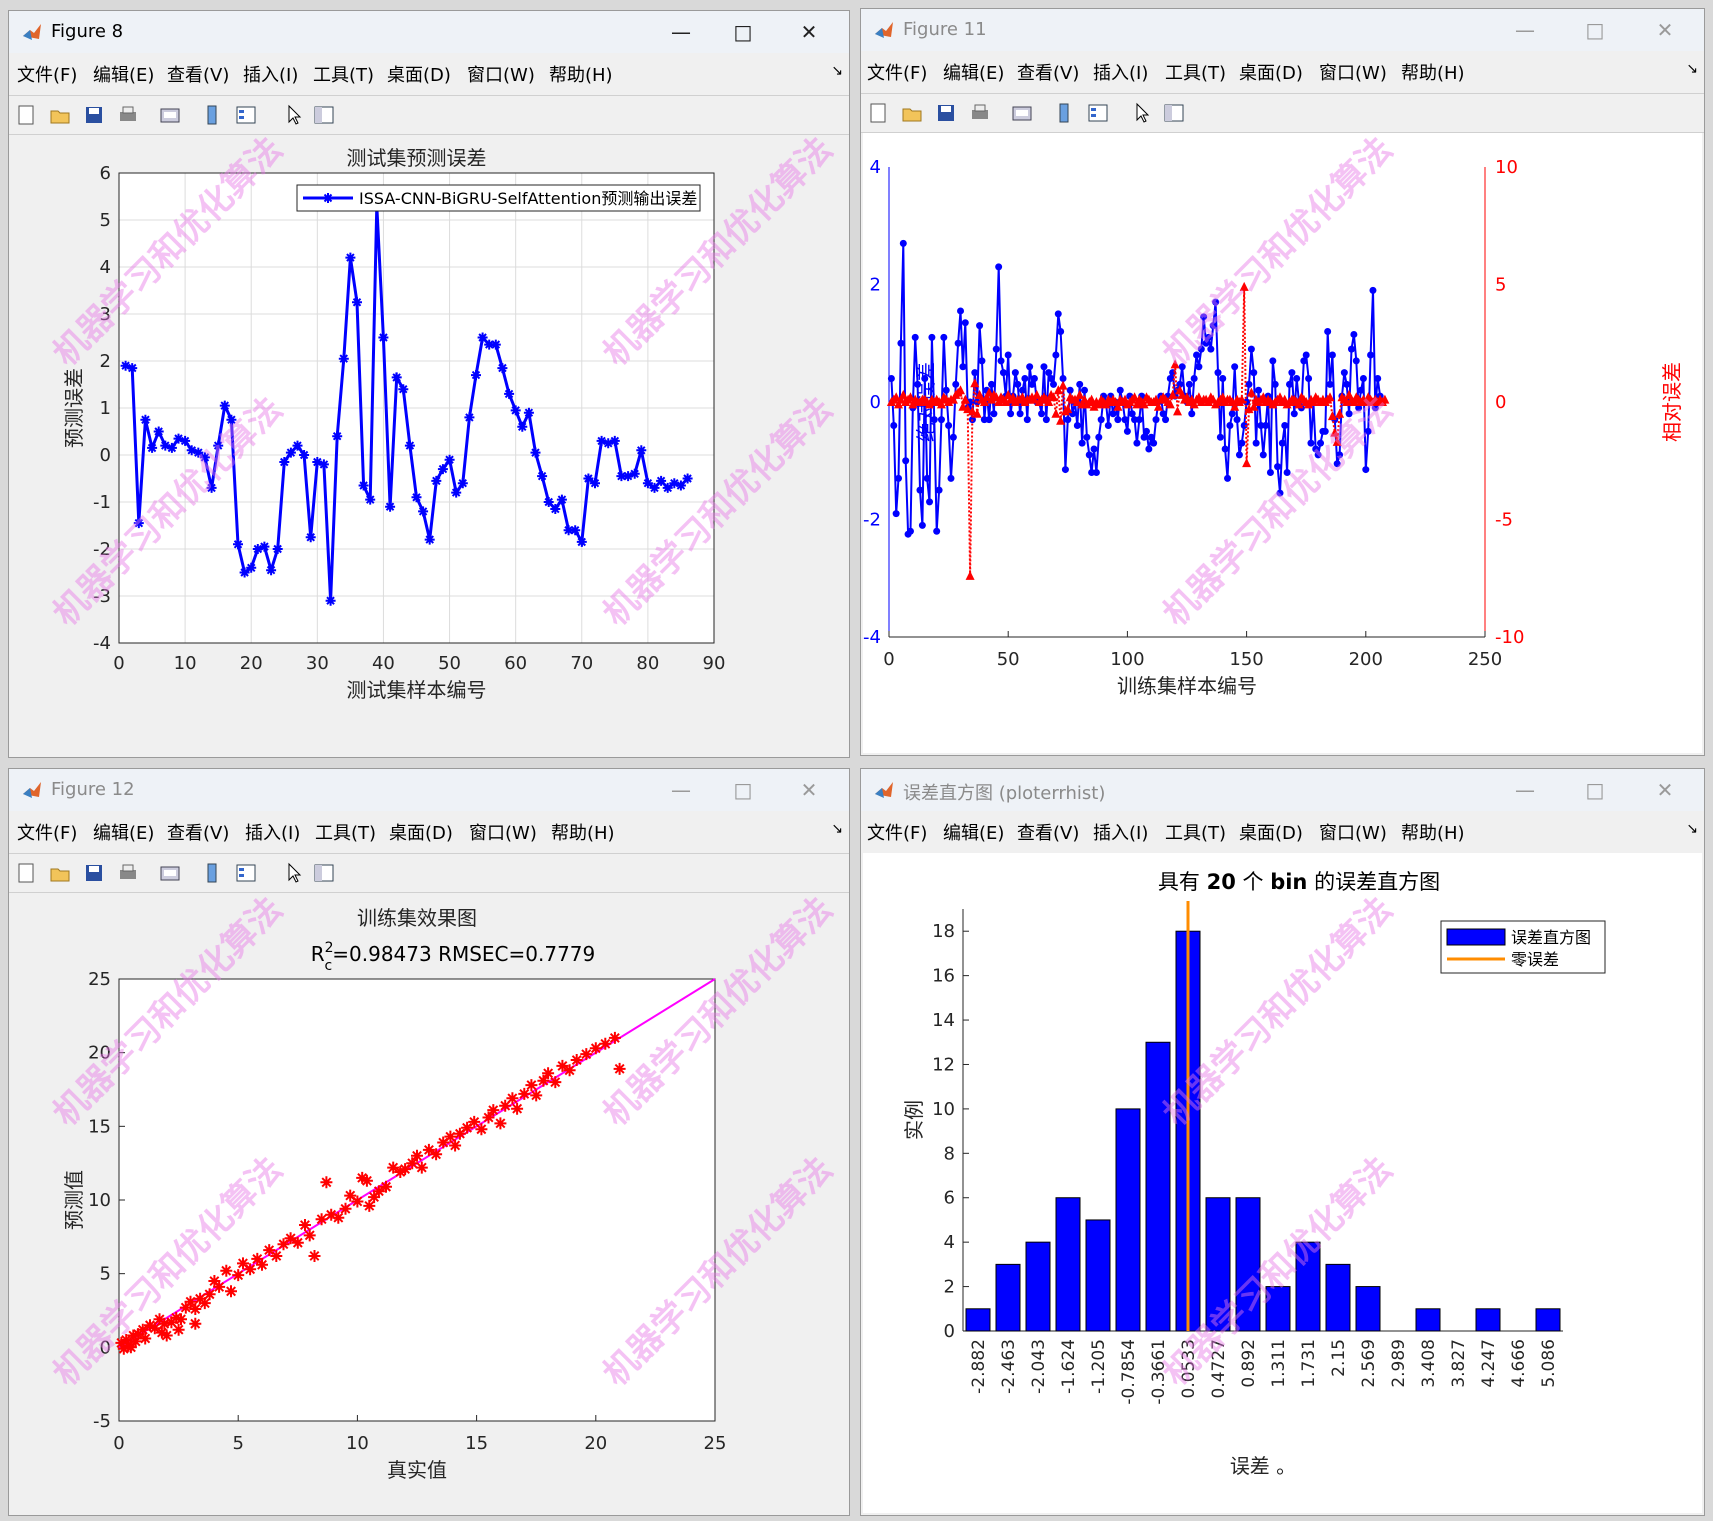  What do you see at coordinates (429, 32) in the screenshot?
I see `figure8-titlebar: Figure 8 — □ ✕` at bounding box center [429, 32].